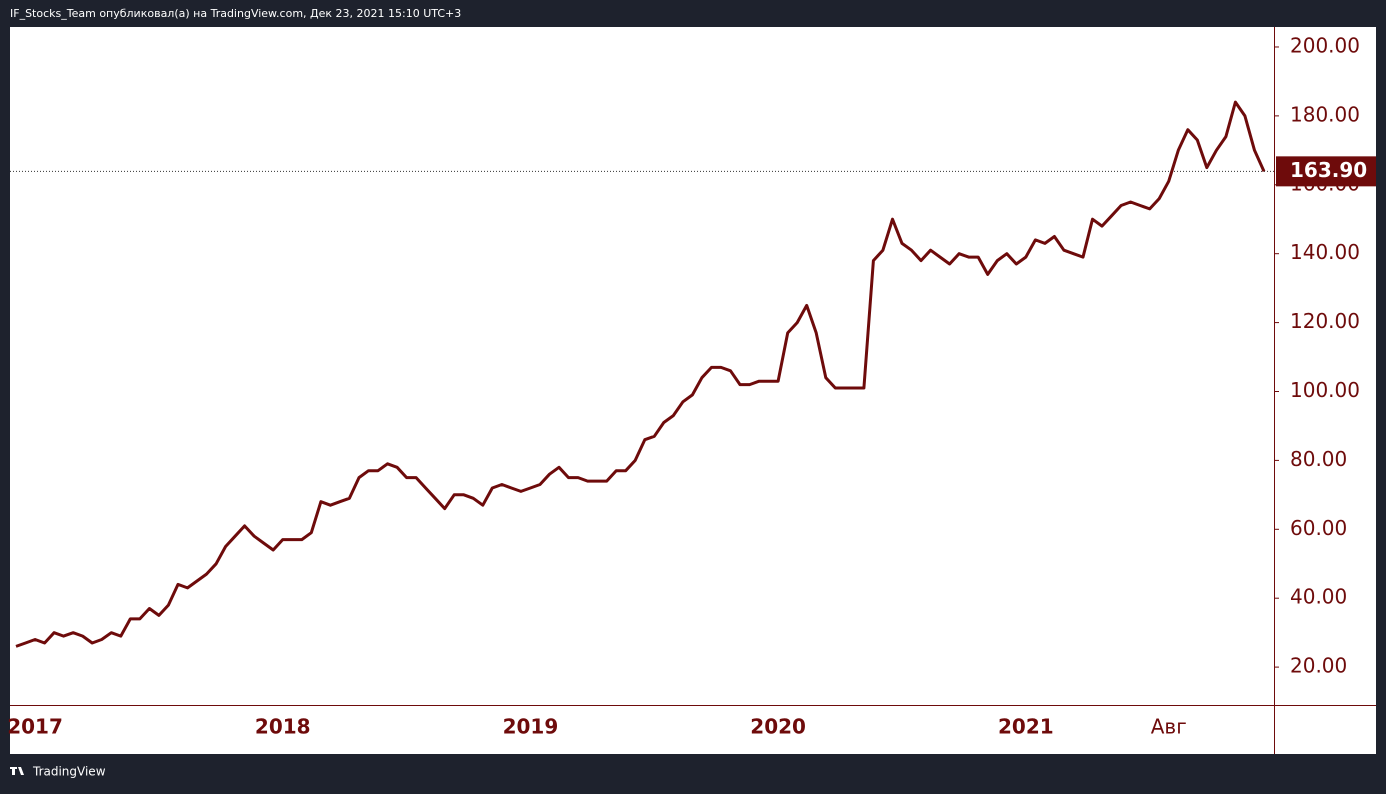 This screenshot has height=794, width=1386. I want to click on last-price-label: 163.90, so click(1328, 170).